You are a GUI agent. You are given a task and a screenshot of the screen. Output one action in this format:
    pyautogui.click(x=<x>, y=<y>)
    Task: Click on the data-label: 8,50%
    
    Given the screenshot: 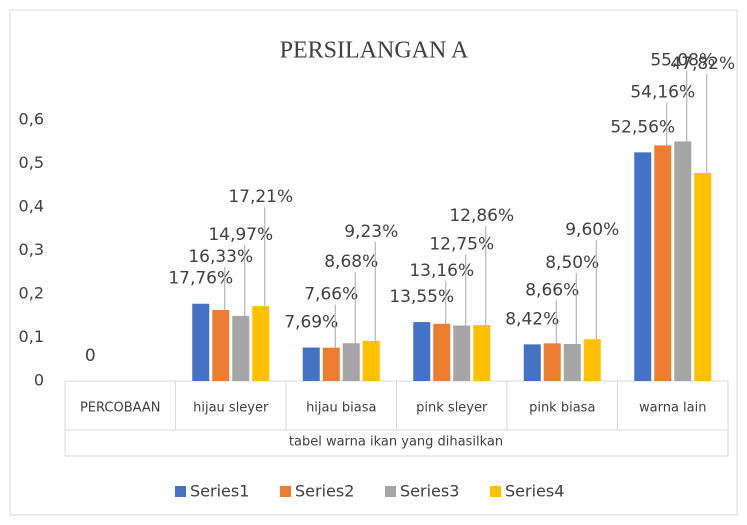 What is the action you would take?
    pyautogui.click(x=572, y=263)
    